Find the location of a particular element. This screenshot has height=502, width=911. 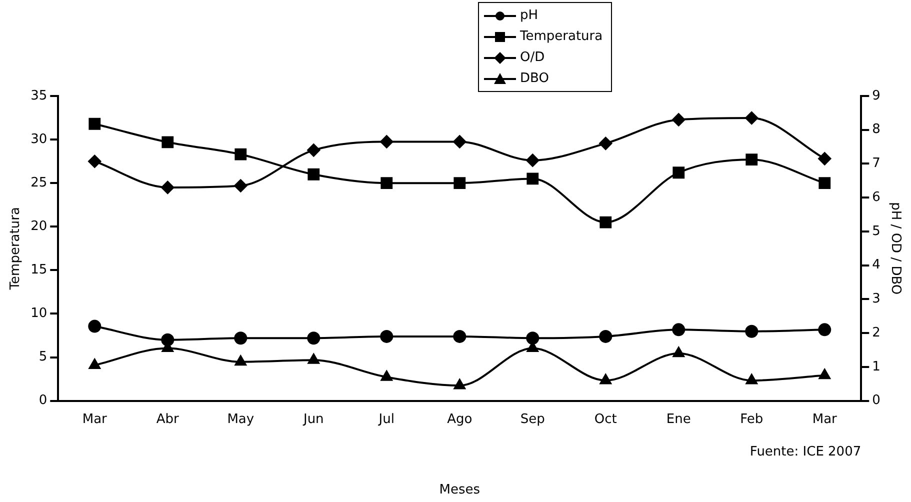

y-tick-label: 20 is located at coordinates (39, 226).